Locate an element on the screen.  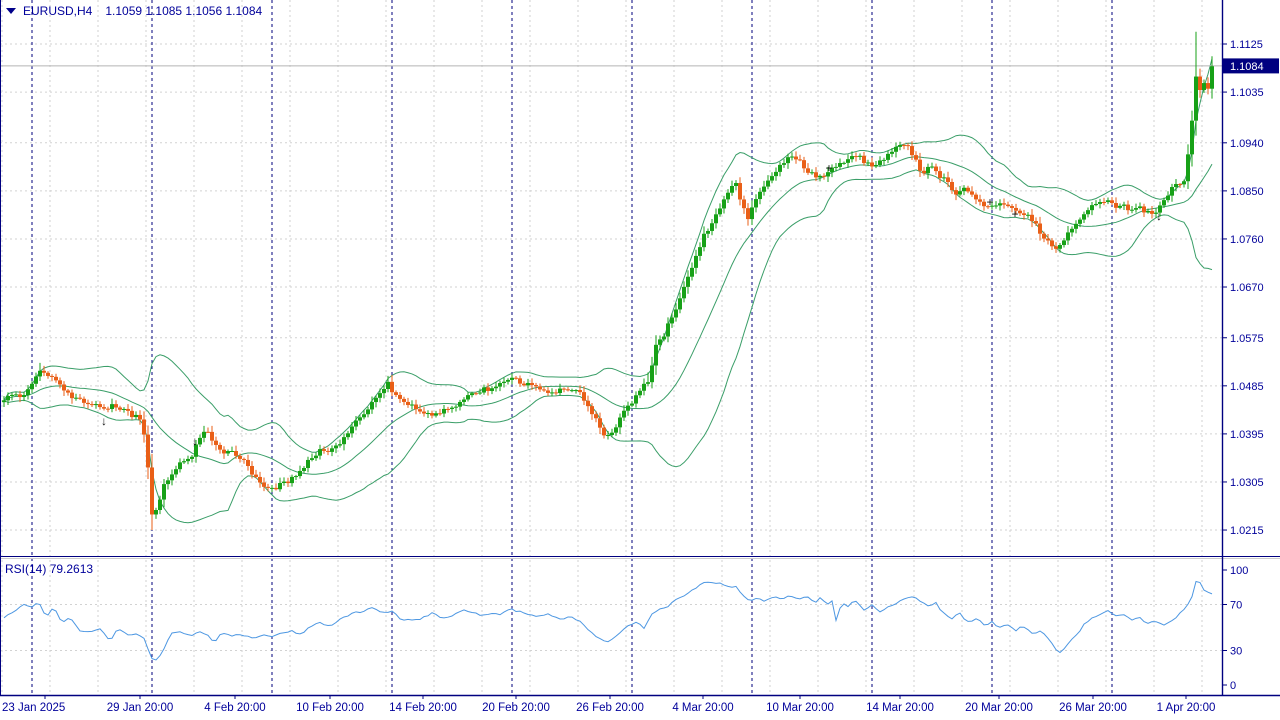
rsi-axis-labels: 100 70 30 0 is located at coordinates (1235, 628).